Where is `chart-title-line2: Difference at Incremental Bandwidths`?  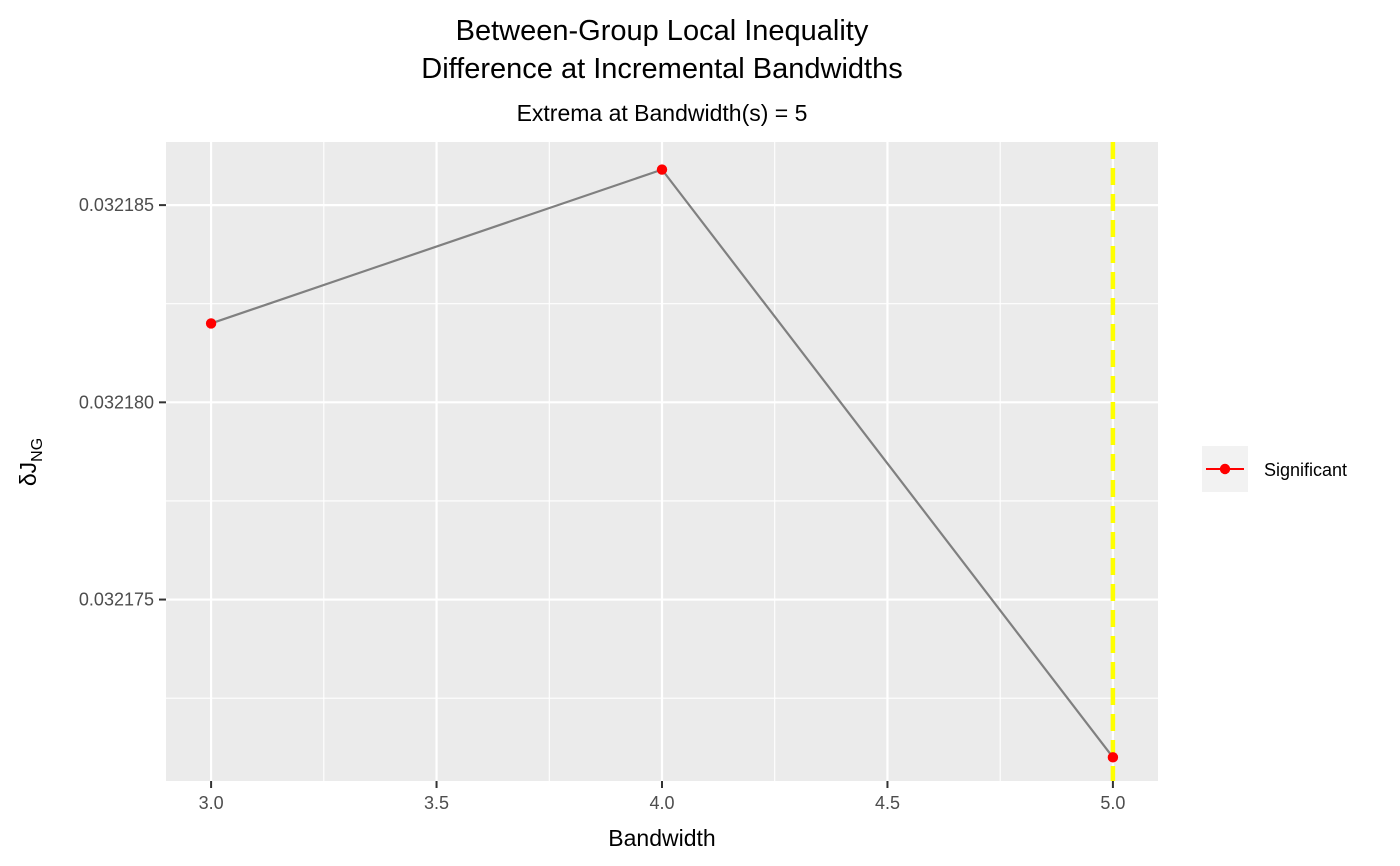 chart-title-line2: Difference at Incremental Bandwidths is located at coordinates (661, 69).